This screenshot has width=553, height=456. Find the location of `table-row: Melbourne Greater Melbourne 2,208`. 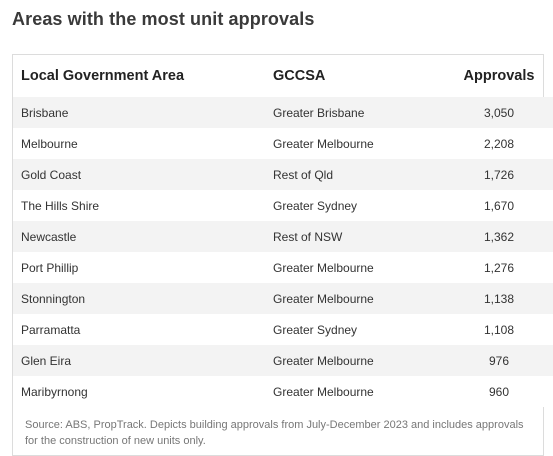

table-row: Melbourne Greater Melbourne 2,208 is located at coordinates (283, 143).